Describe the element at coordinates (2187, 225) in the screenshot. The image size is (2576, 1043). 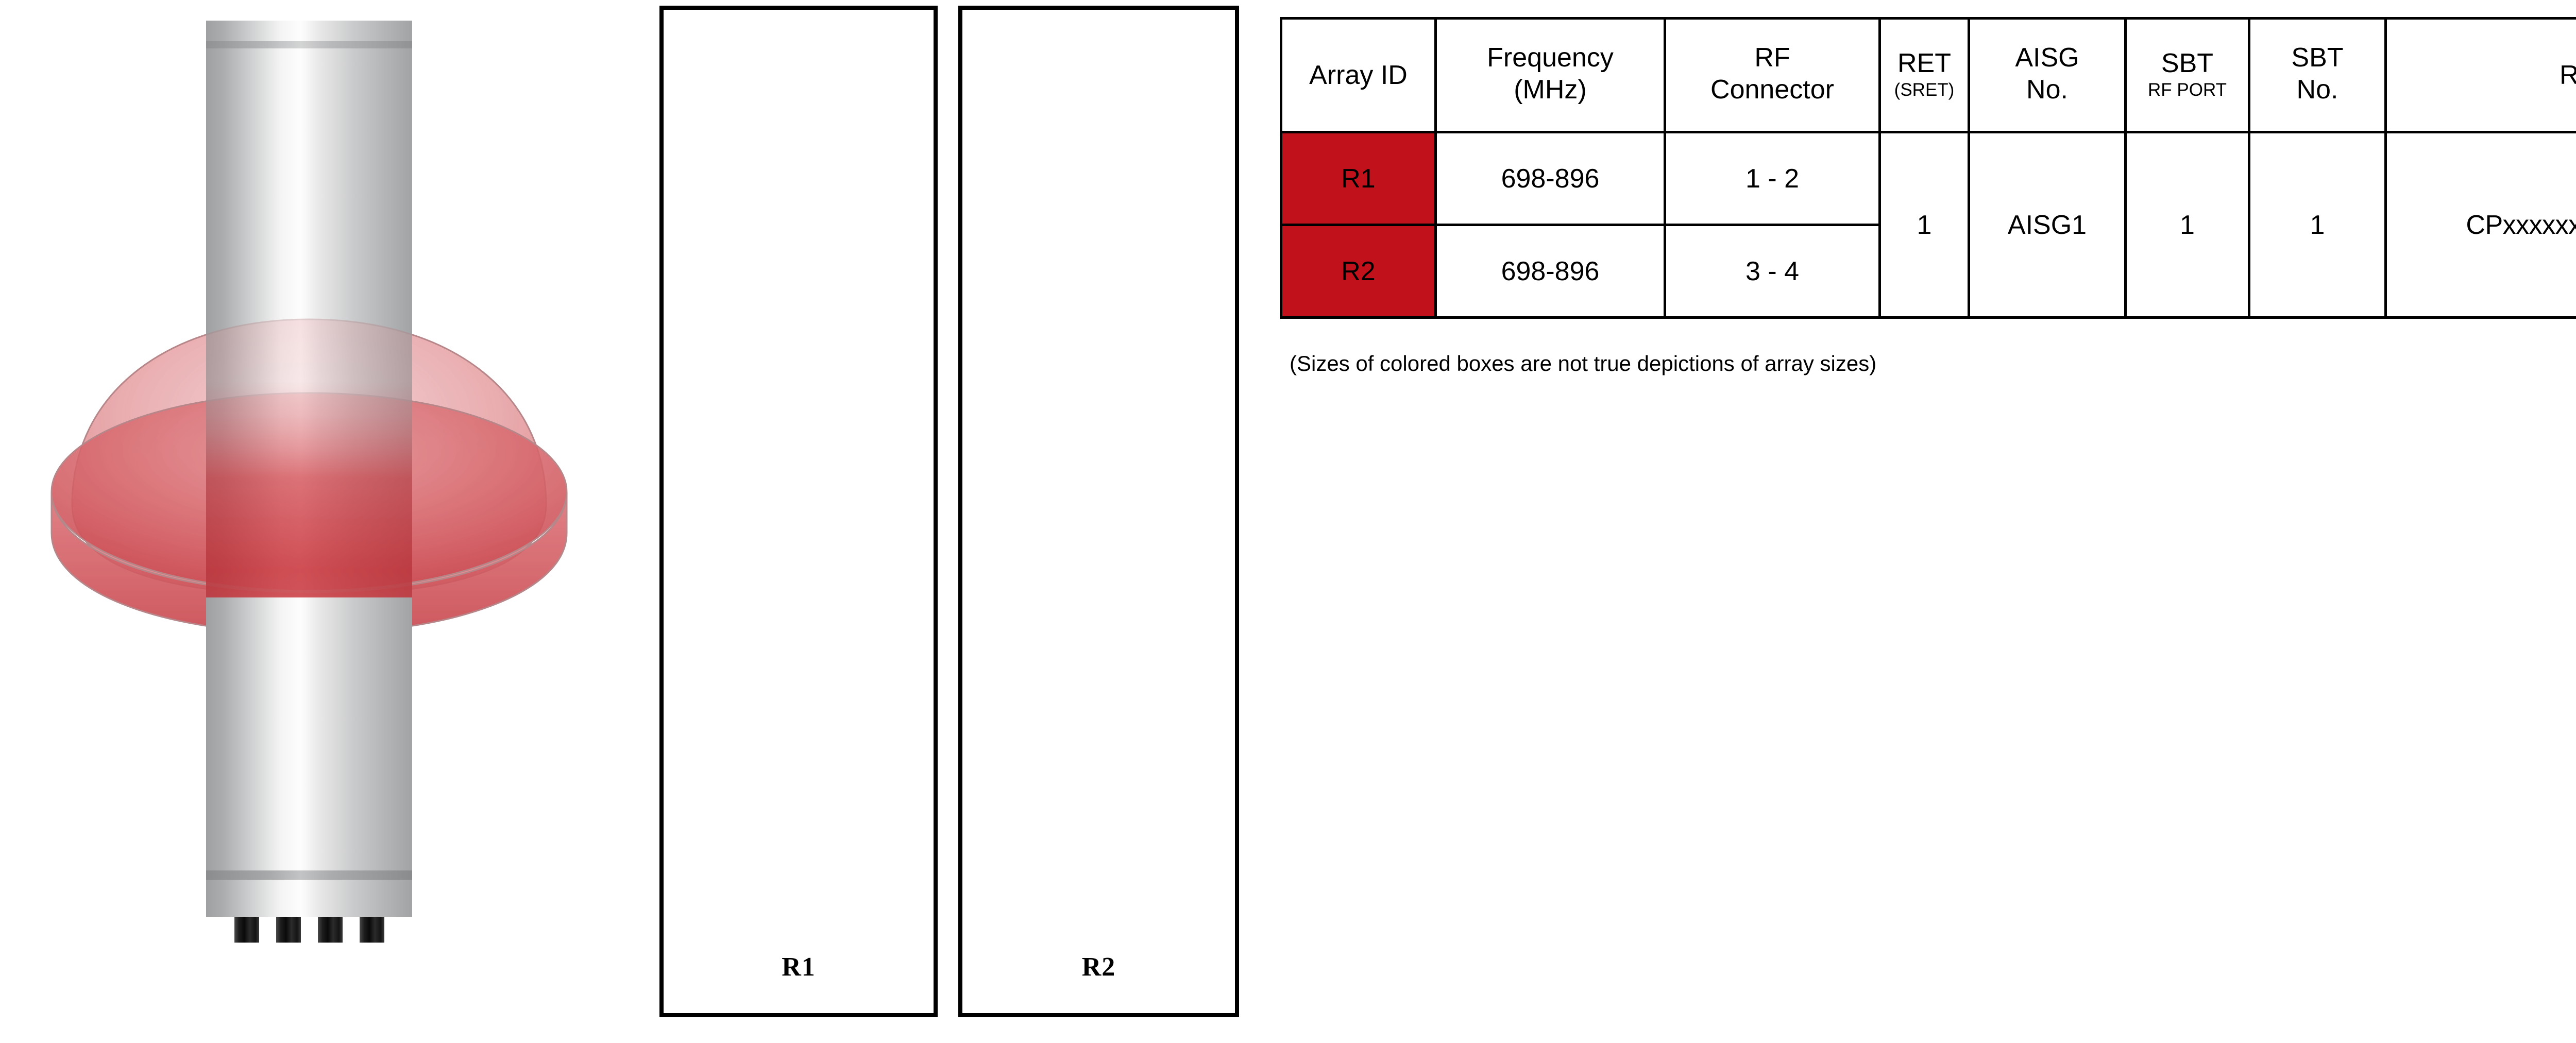
I see `cell-sbt-rf-port: 1` at that location.